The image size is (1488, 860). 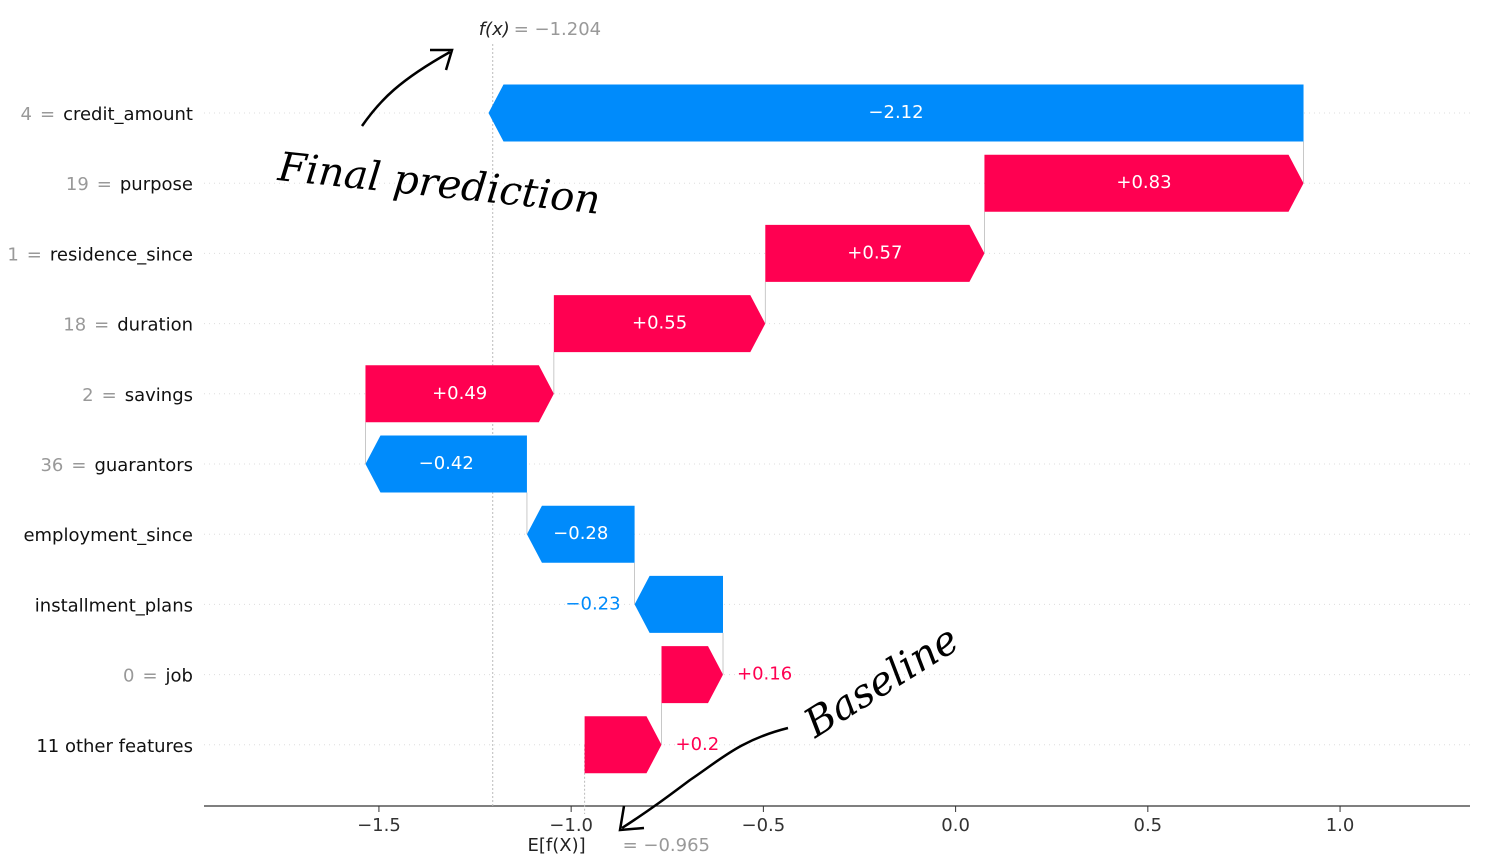 I want to click on value-label: +0.55, so click(x=659, y=323).